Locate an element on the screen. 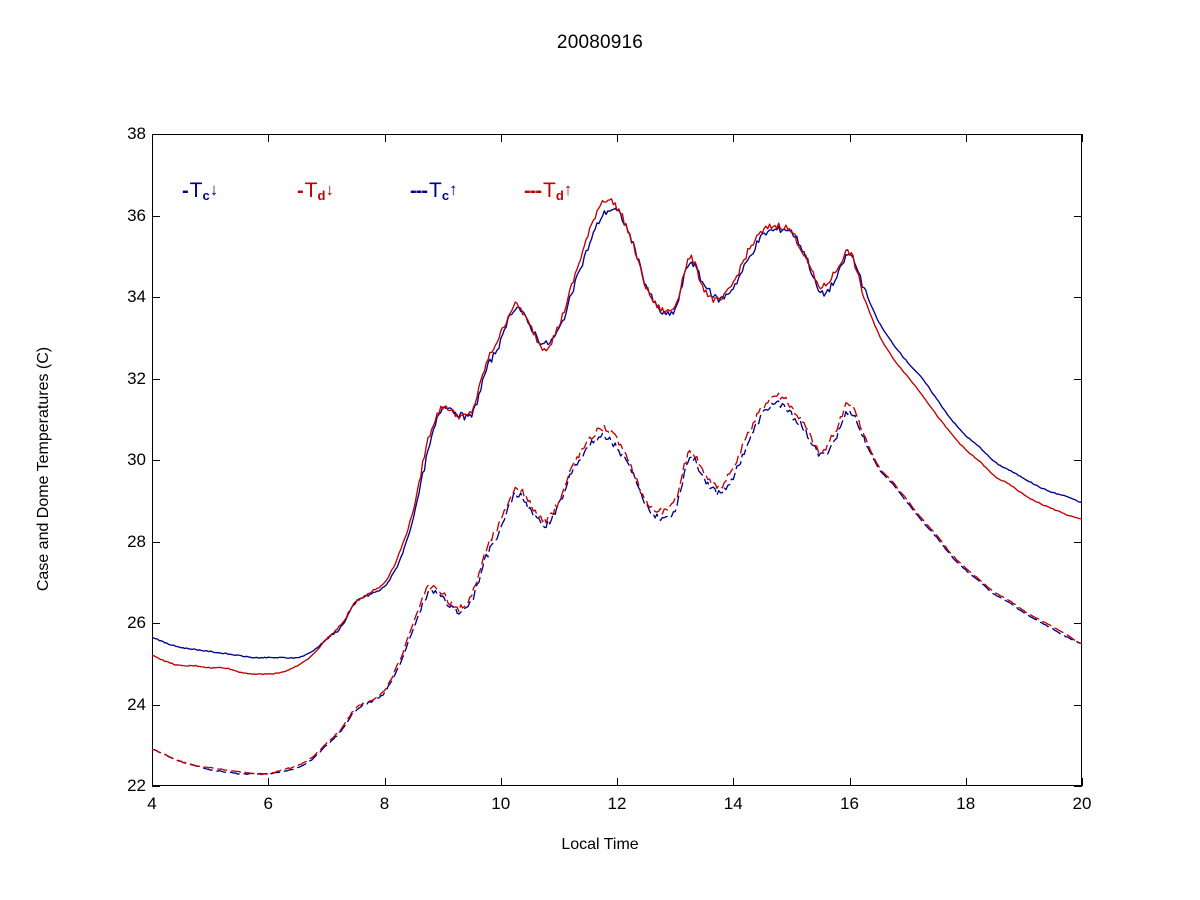 Image resolution: width=1200 pixels, height=900 pixels. x-axis-title: Local Time is located at coordinates (600, 844).